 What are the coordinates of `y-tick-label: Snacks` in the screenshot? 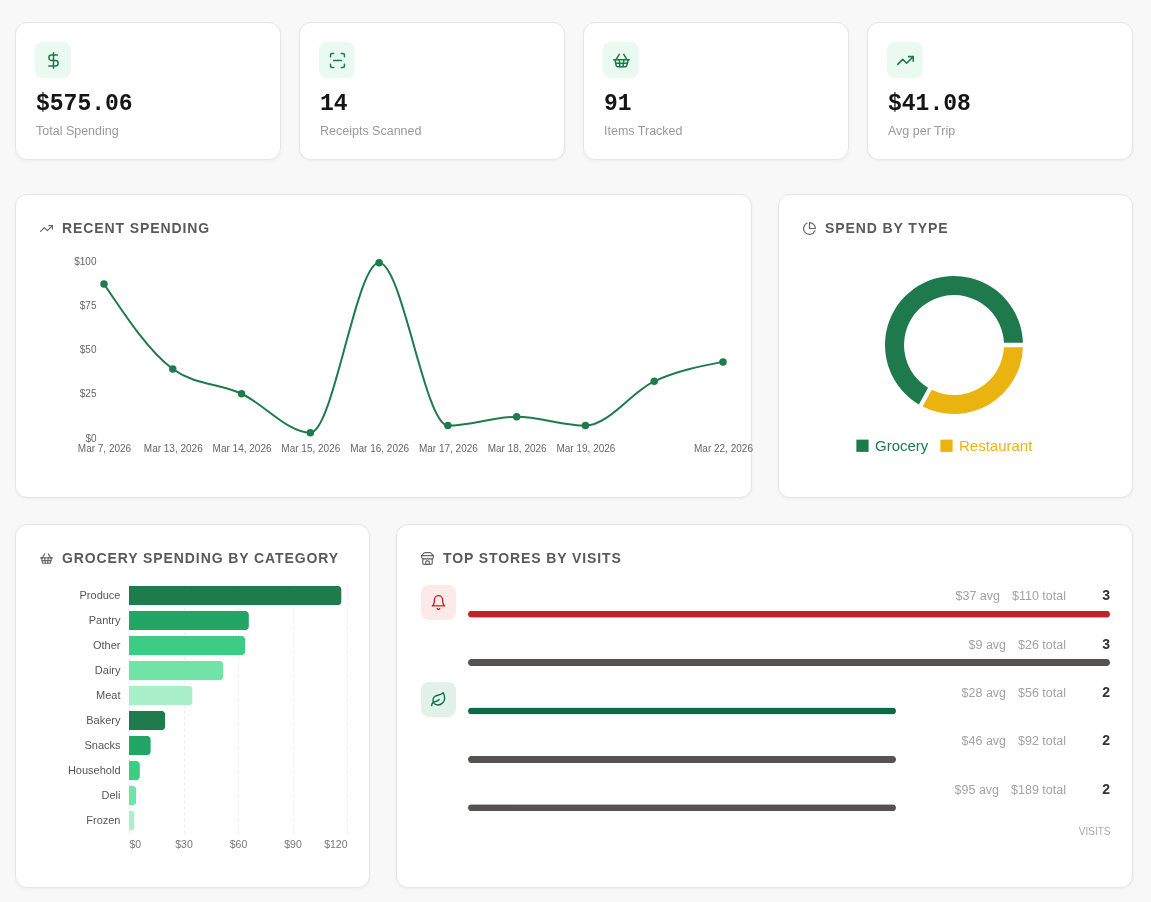 It's located at (102, 744).